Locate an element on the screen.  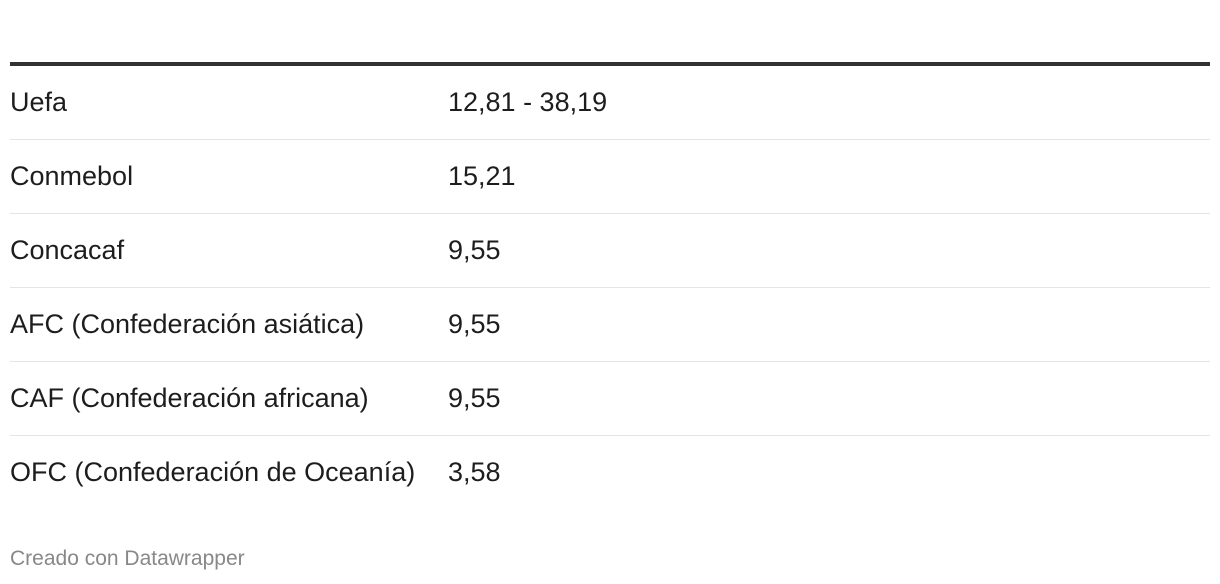
value-cell: 3,58 is located at coordinates (474, 472).